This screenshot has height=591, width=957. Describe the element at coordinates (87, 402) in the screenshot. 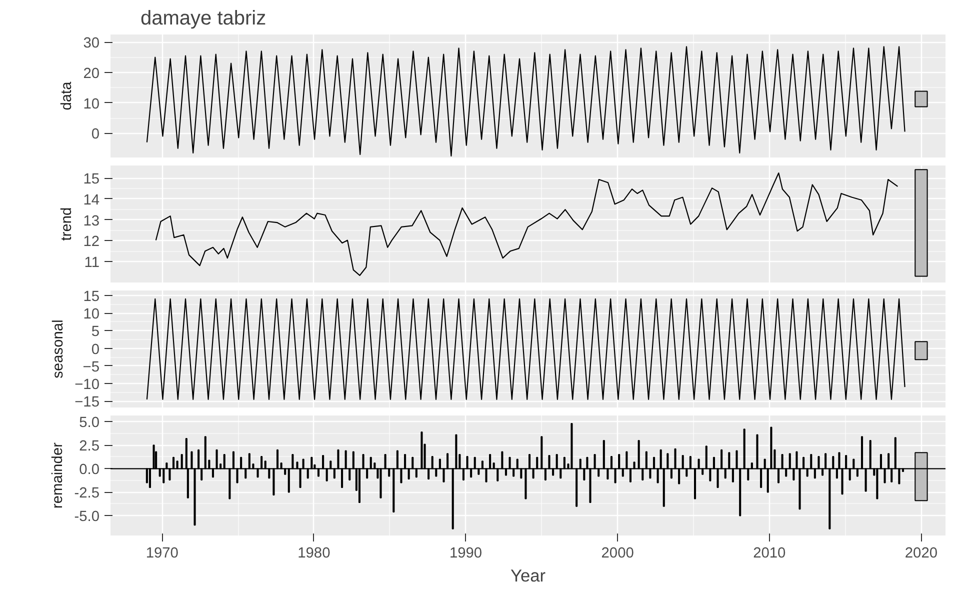

I see `y-tick-label: −15` at that location.